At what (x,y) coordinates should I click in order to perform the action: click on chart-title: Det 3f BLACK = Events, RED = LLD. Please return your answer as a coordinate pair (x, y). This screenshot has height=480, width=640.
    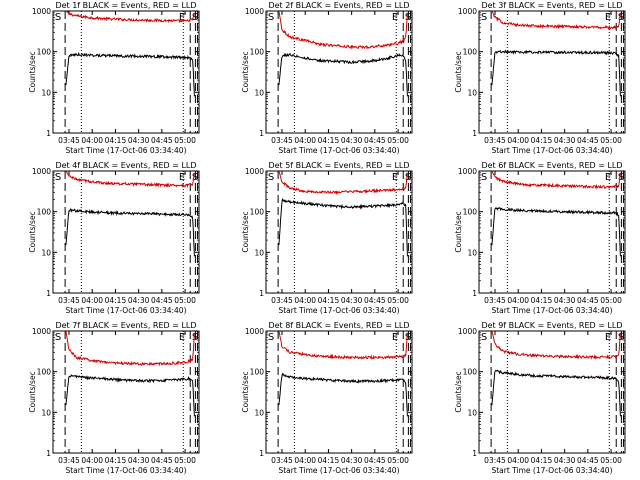
    Looking at the image, I should click on (551, 5).